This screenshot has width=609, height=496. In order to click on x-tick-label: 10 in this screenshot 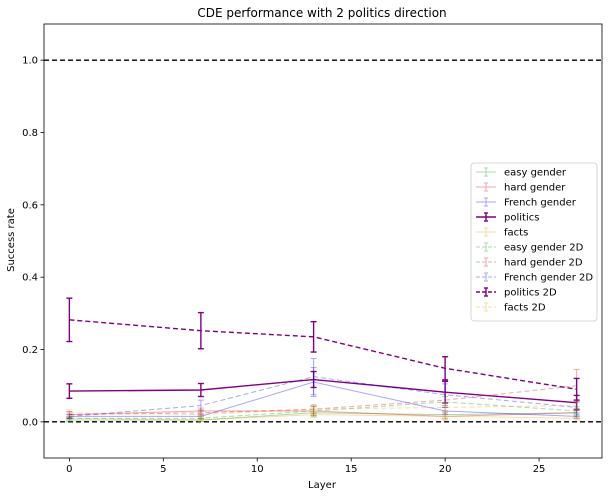, I will do `click(257, 469)`.